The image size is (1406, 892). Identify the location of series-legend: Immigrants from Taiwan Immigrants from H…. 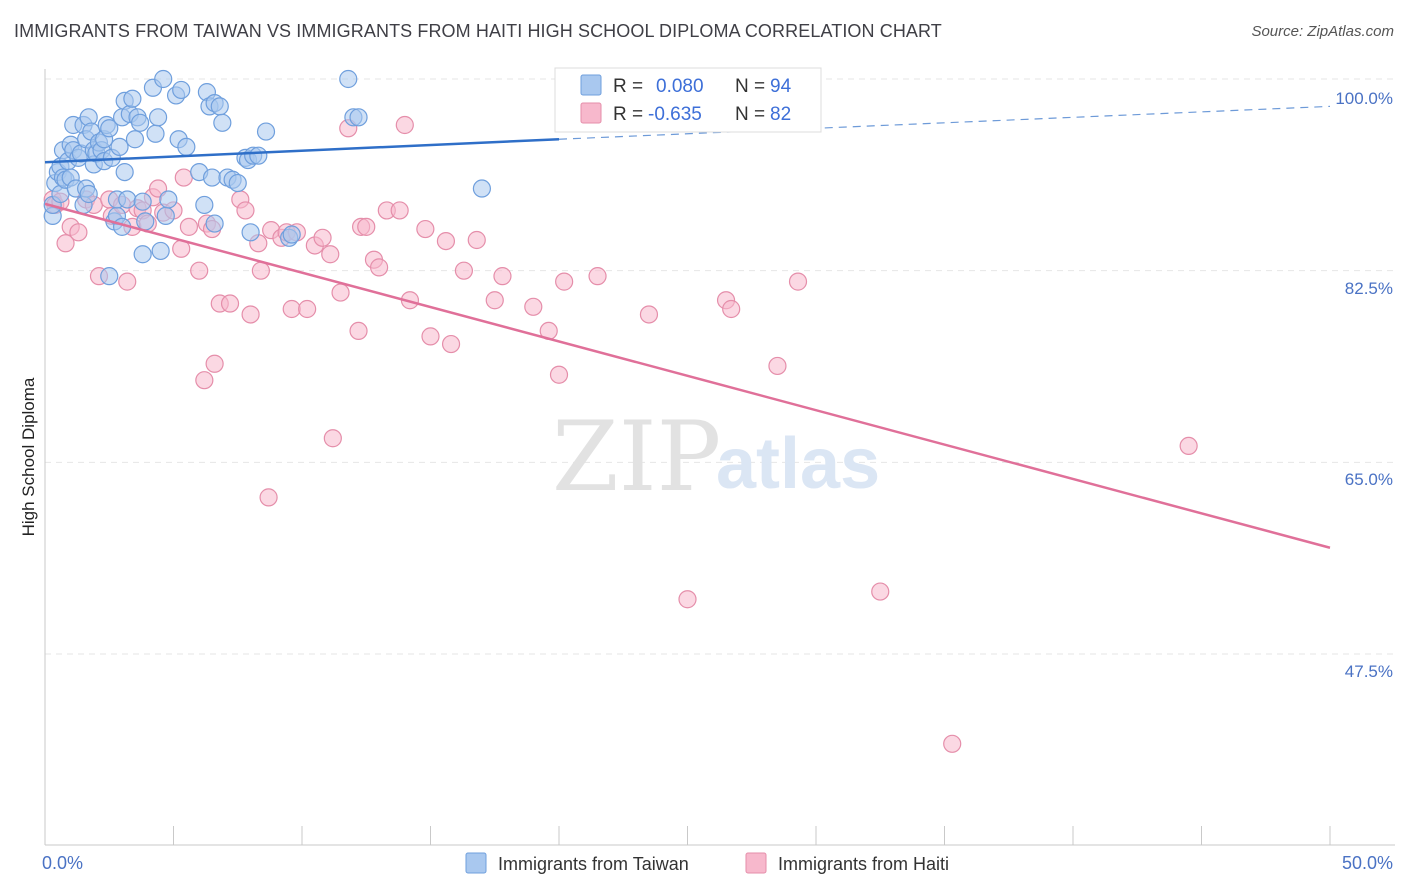
(707, 863).